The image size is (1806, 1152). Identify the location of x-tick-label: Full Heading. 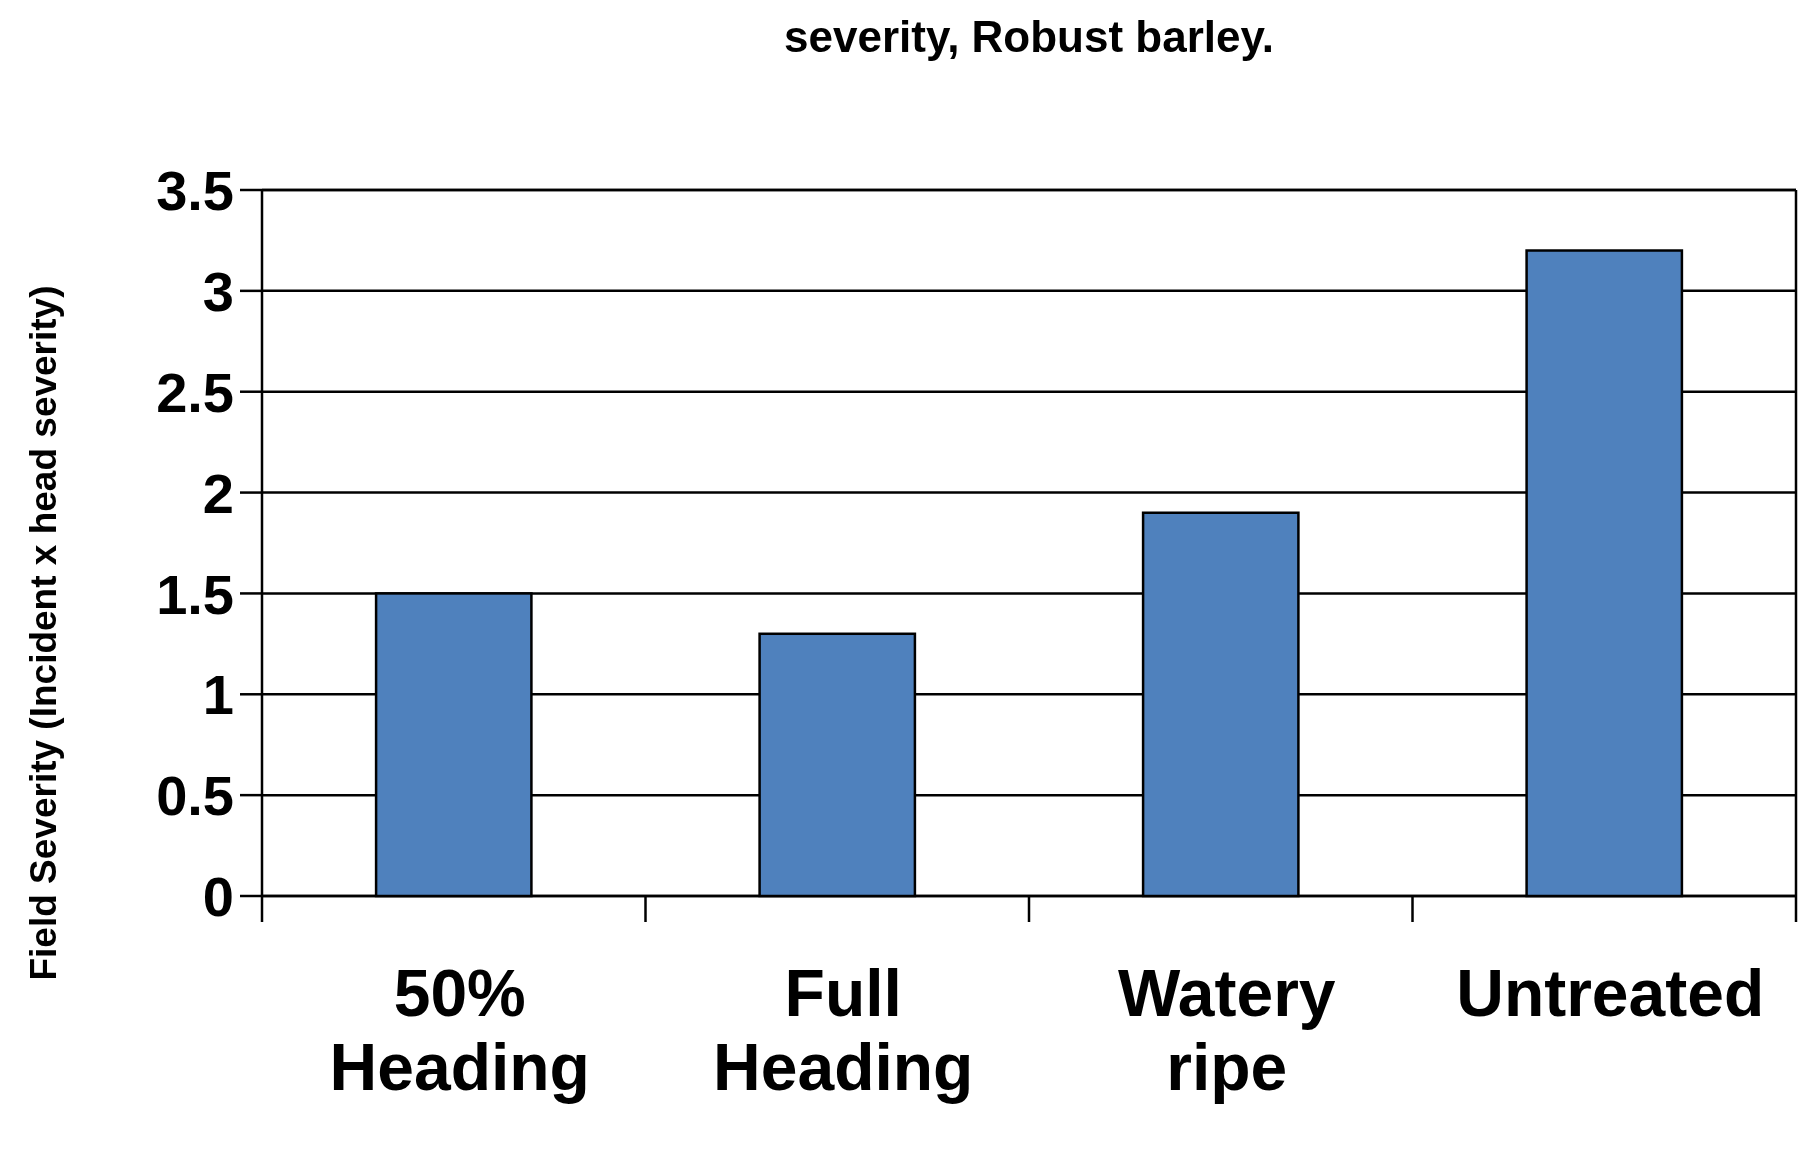
(843, 1030).